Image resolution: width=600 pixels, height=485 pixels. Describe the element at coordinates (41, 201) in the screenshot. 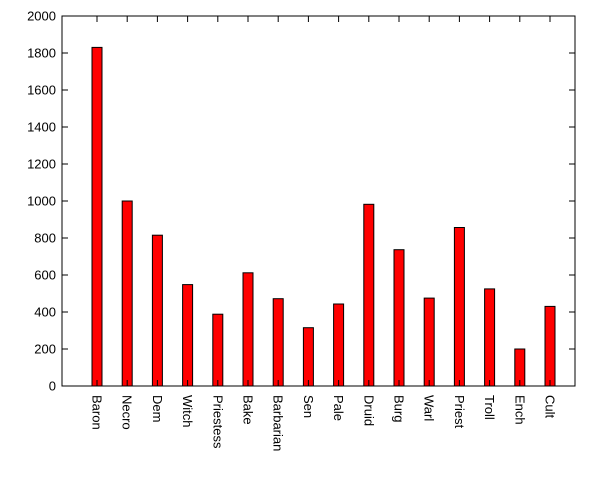

I see `y-tick-label: 1000` at that location.